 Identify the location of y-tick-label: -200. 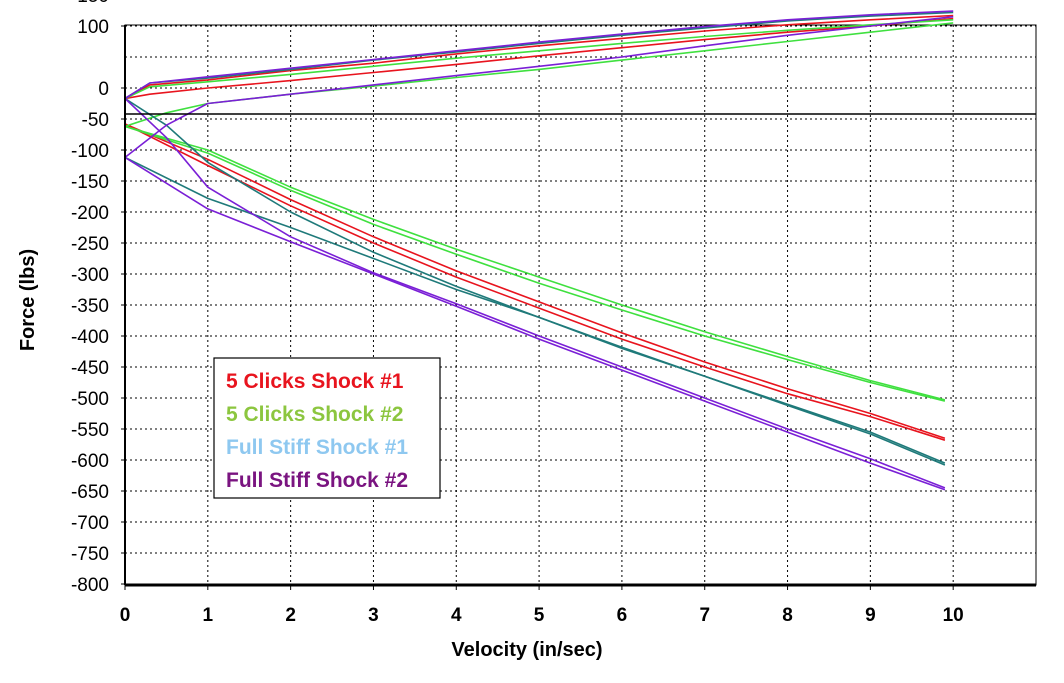
(90, 213).